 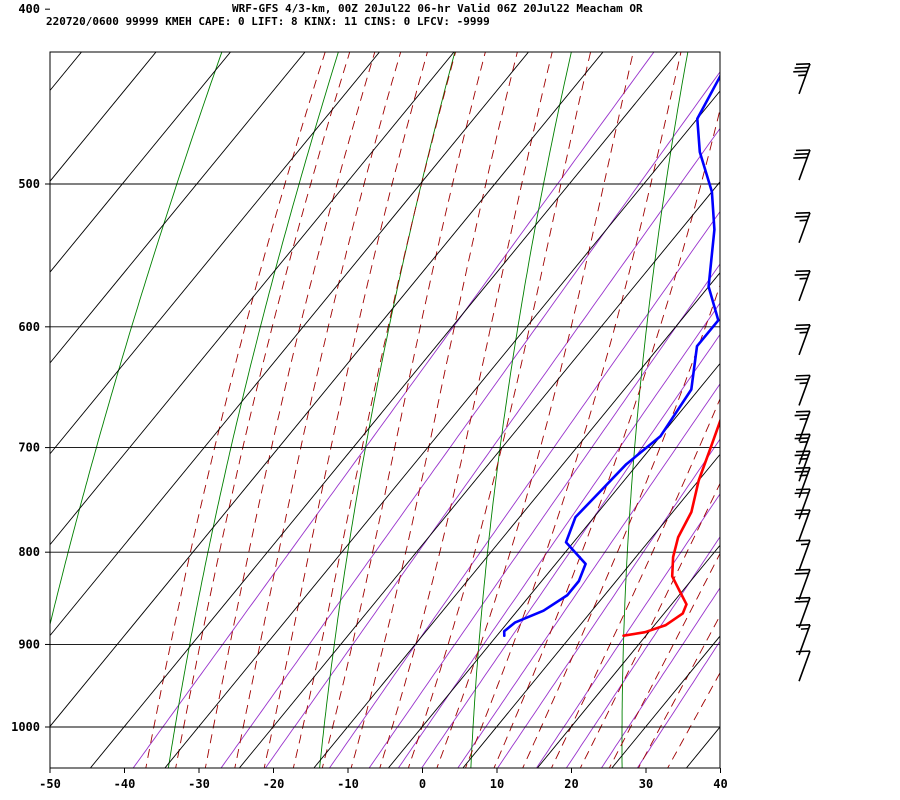 I want to click on x-tick-label: -30, so click(x=199, y=784).